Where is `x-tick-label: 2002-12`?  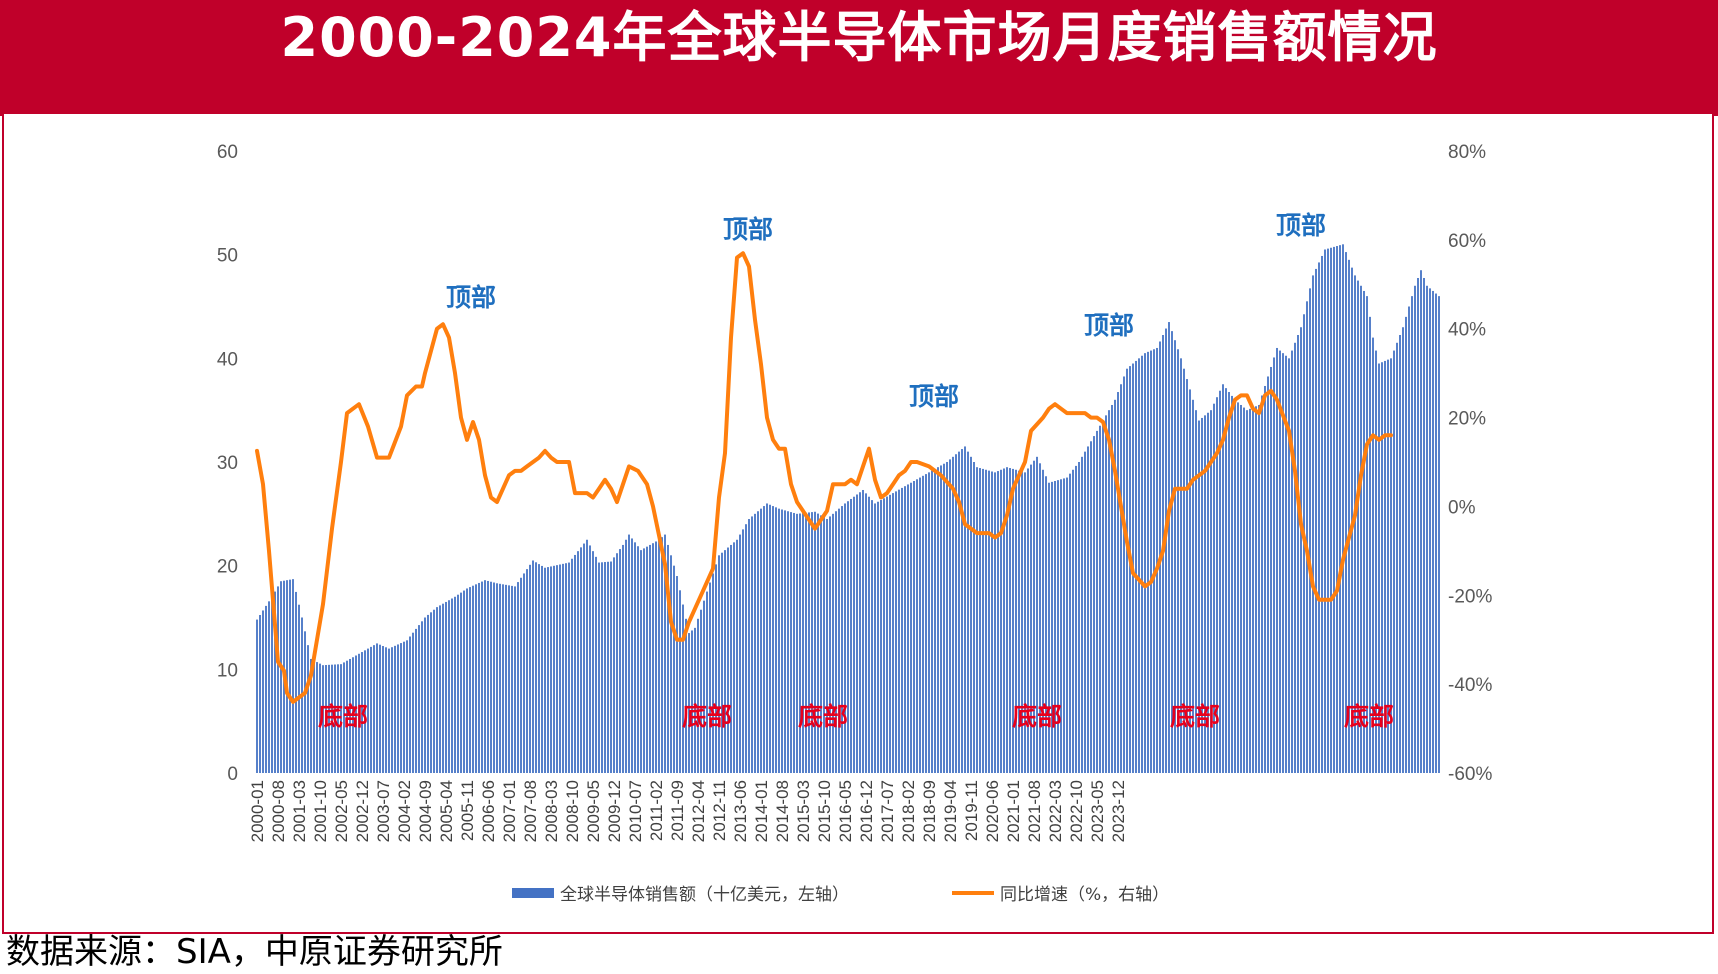 x-tick-label: 2002-12 is located at coordinates (362, 811).